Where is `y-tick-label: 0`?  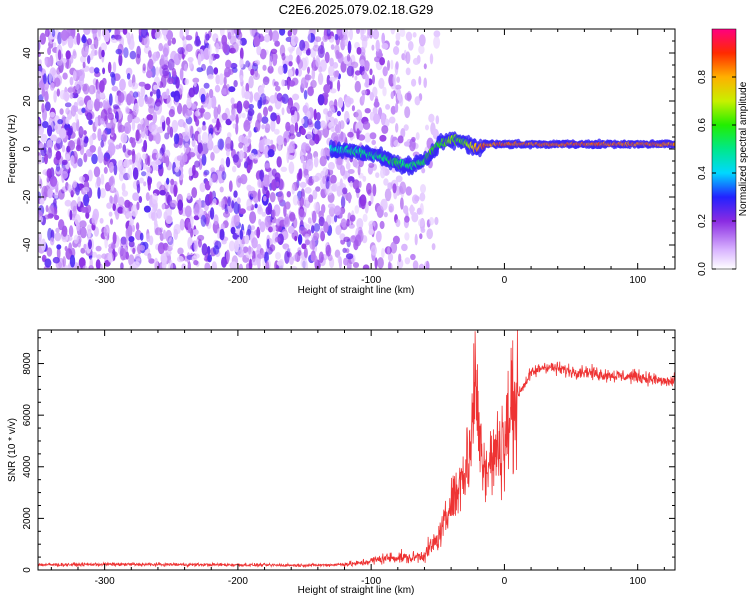
y-tick-label: 0 is located at coordinates (27, 149).